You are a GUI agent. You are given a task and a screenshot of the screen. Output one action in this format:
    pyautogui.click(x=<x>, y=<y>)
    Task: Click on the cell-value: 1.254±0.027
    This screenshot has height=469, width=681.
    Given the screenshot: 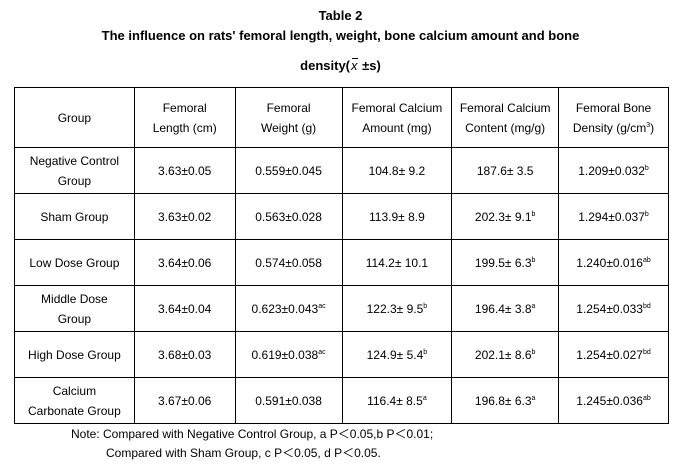 What is the action you would take?
    pyautogui.click(x=609, y=354)
    